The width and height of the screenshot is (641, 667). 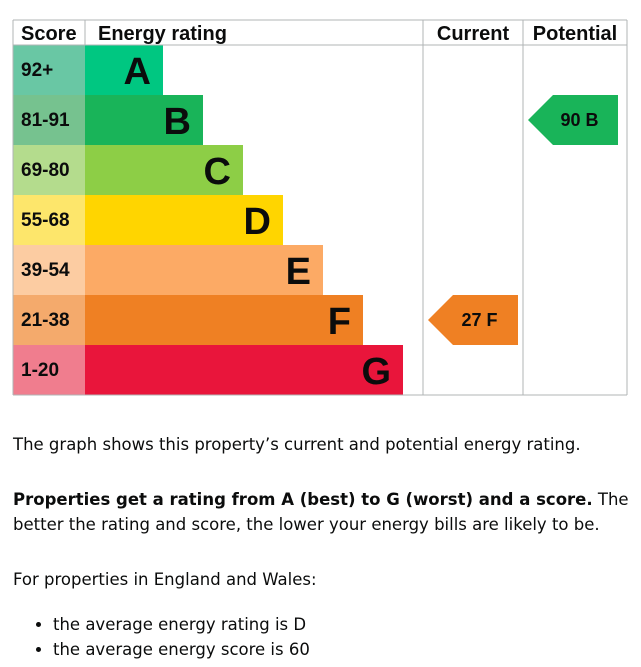 What do you see at coordinates (144, 120) in the screenshot?
I see `band-bar-b` at bounding box center [144, 120].